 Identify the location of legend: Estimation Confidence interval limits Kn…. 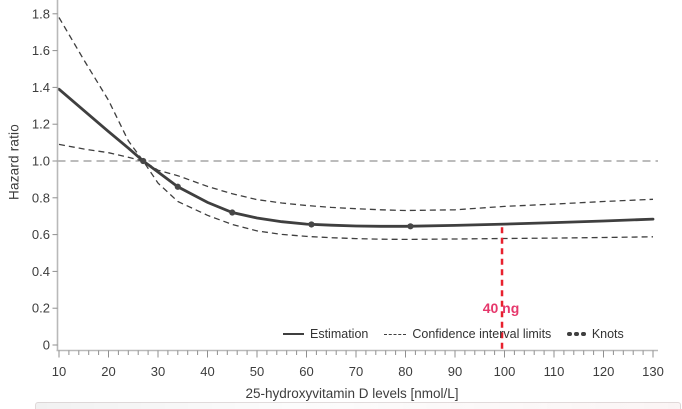
(453, 334).